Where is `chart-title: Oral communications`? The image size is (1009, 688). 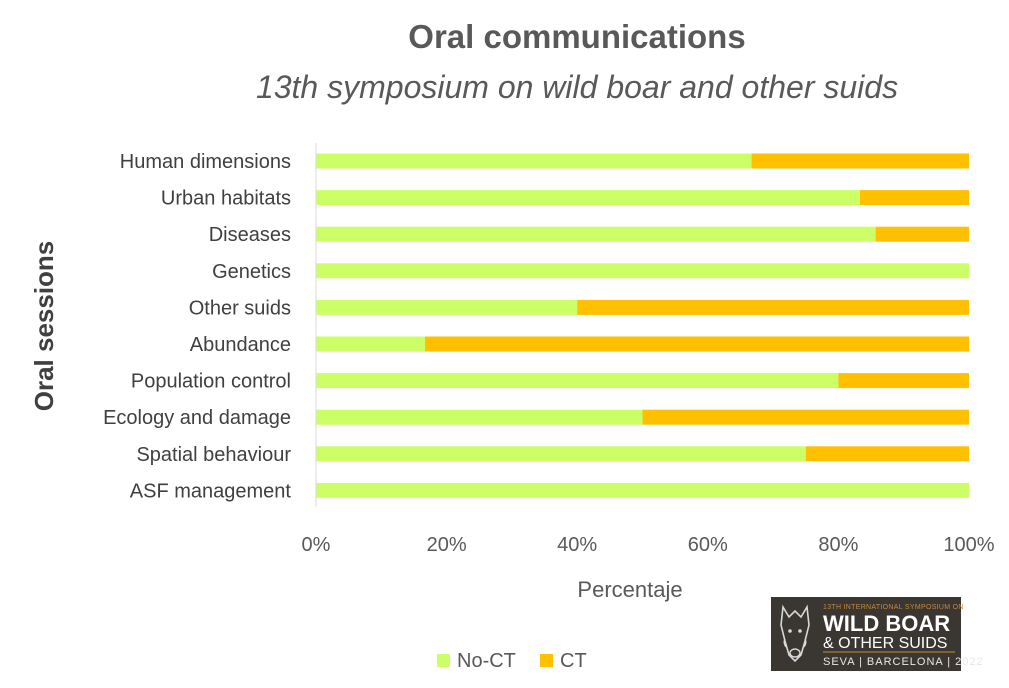
chart-title: Oral communications is located at coordinates (576, 36).